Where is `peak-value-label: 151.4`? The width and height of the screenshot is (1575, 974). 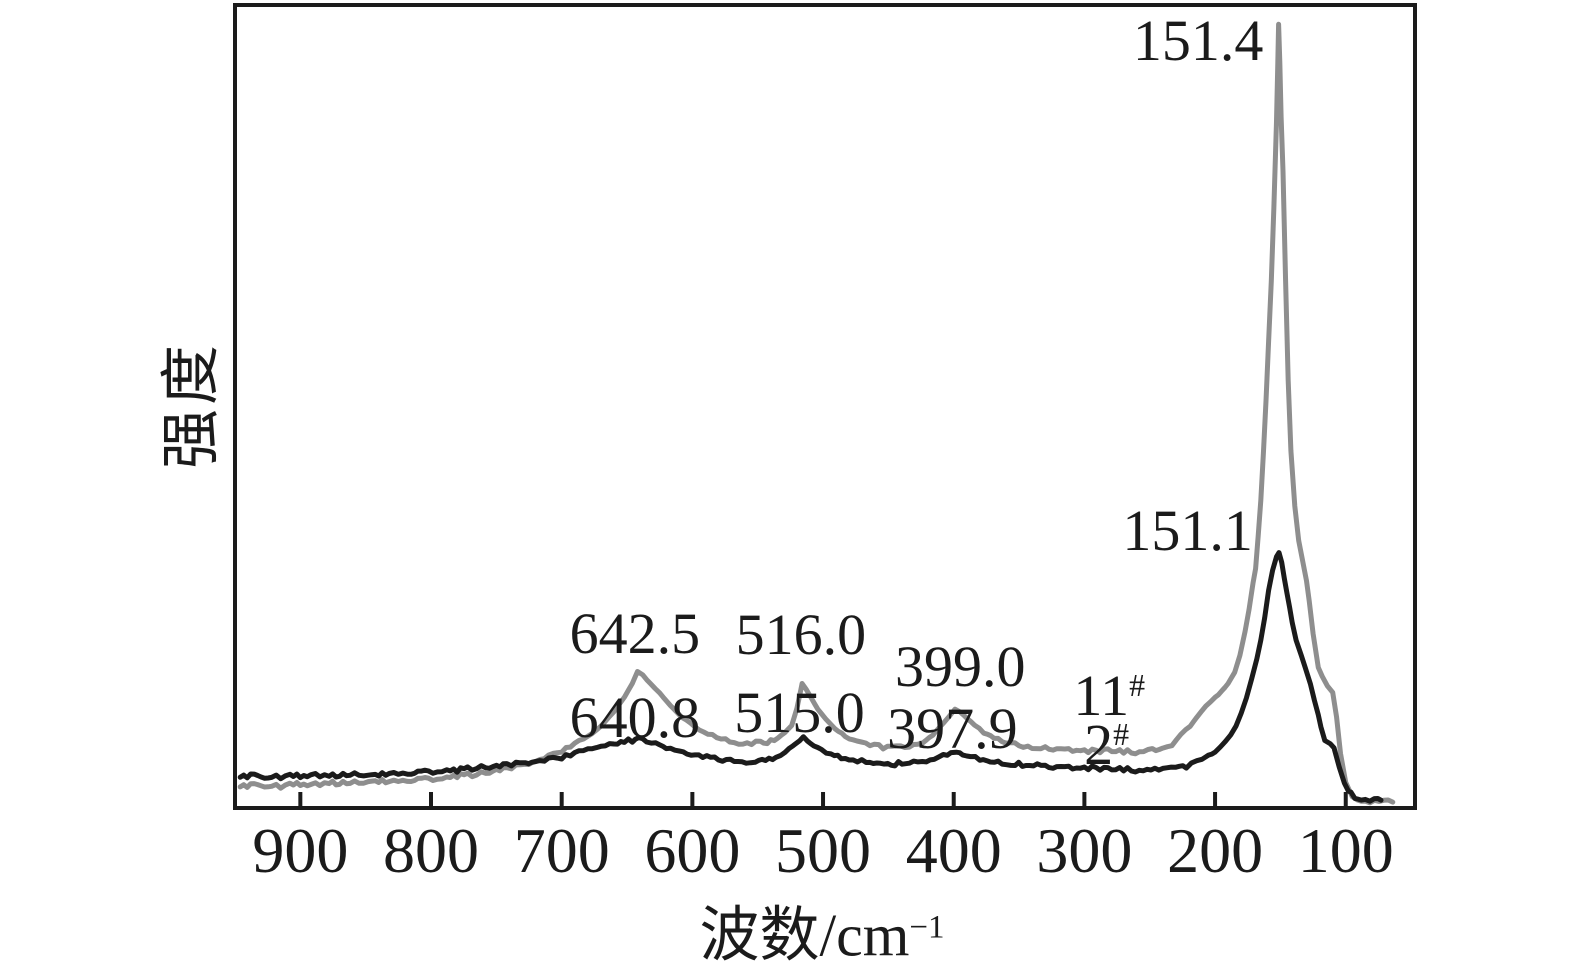 peak-value-label: 151.4 is located at coordinates (1198, 41).